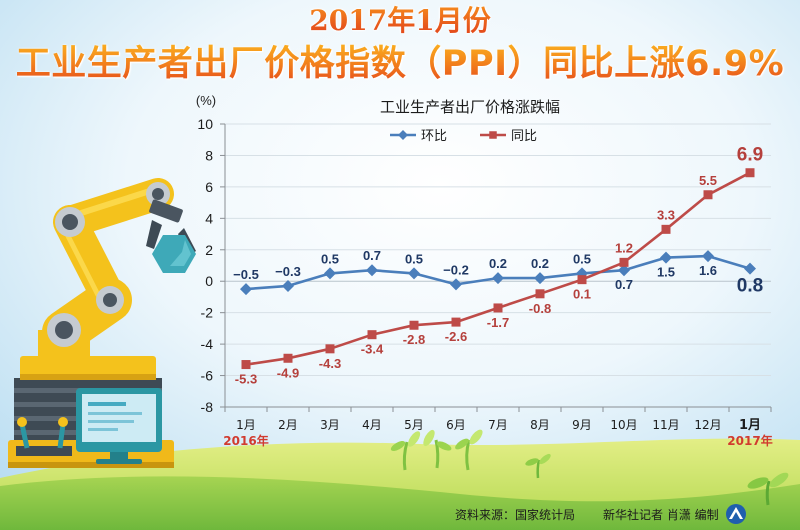  What do you see at coordinates (749, 440) in the screenshot?
I see `year-label: 2017年` at bounding box center [749, 440].